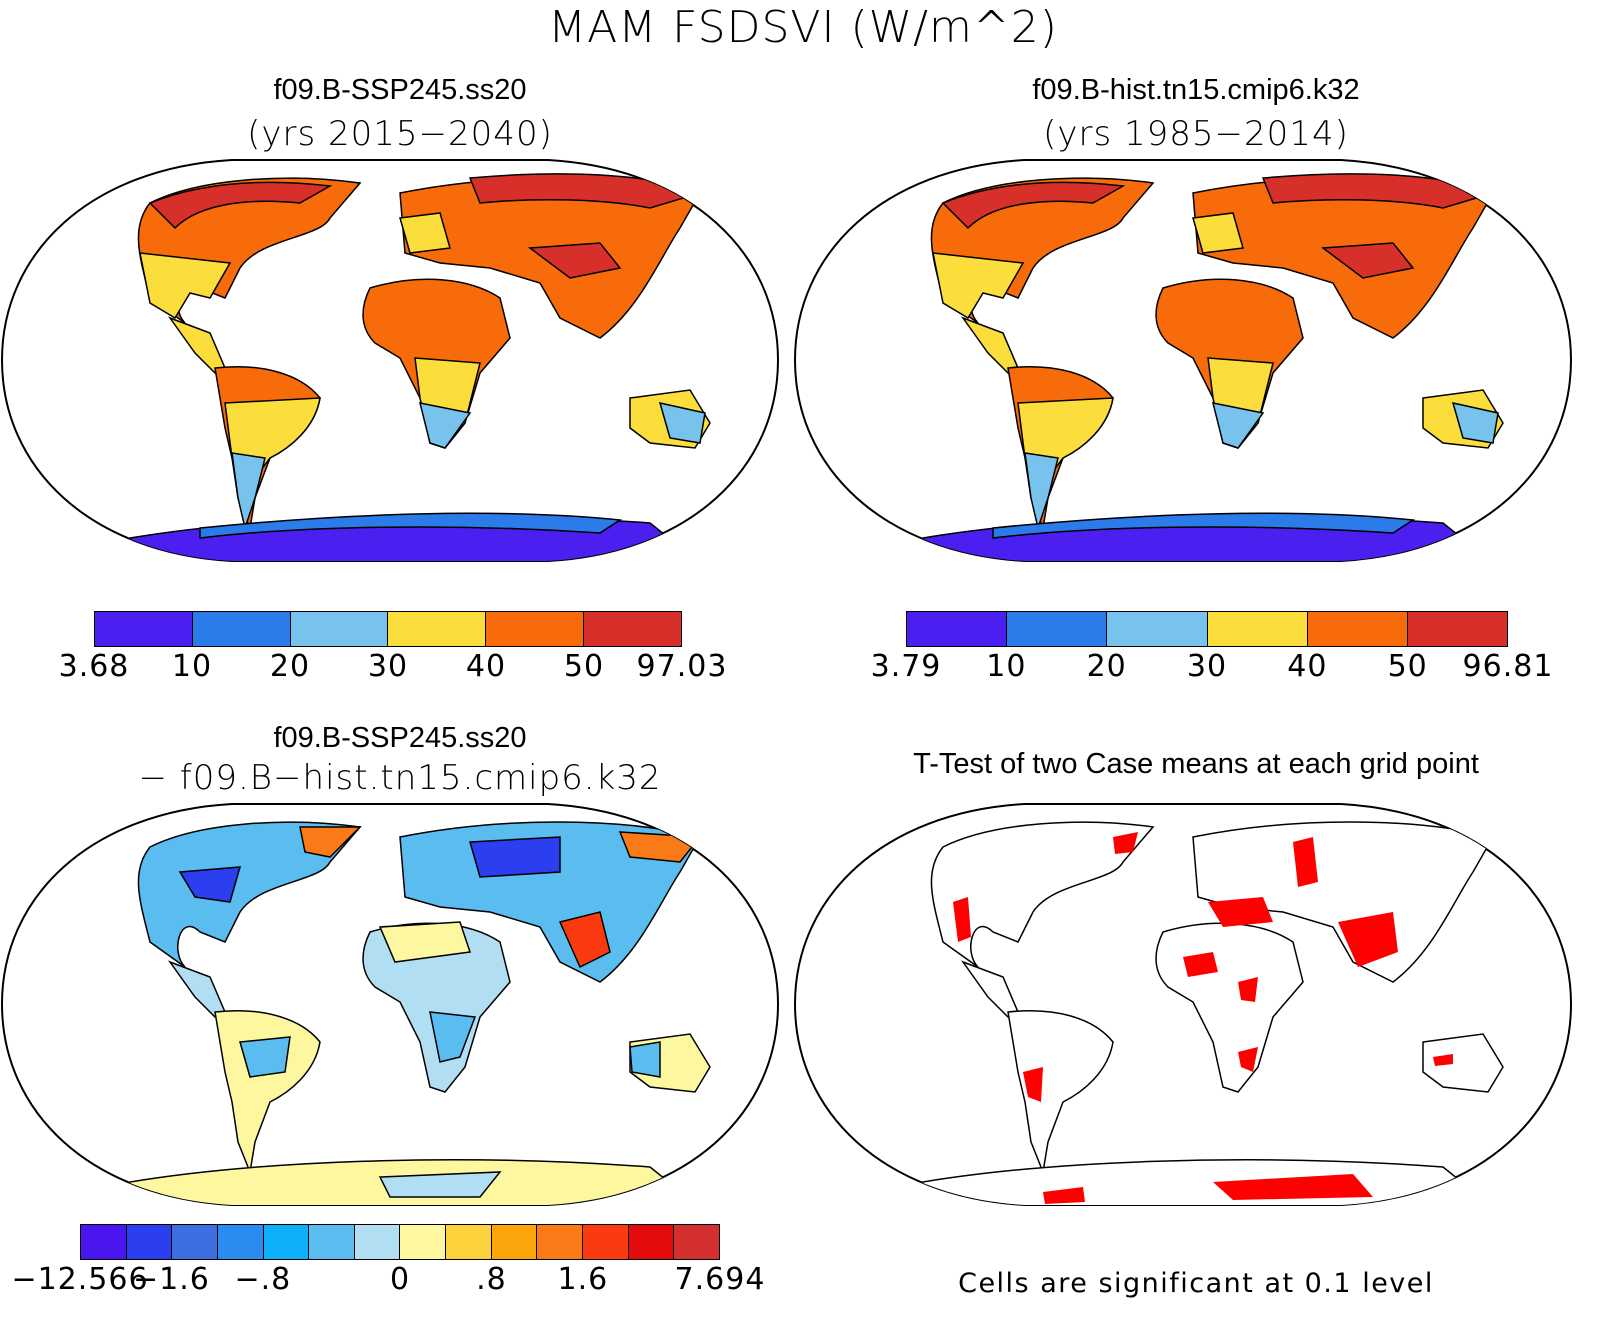 The width and height of the screenshot is (1606, 1323). I want to click on panel-subtitle-top-left: (yrs 2015−2040), so click(400, 134).